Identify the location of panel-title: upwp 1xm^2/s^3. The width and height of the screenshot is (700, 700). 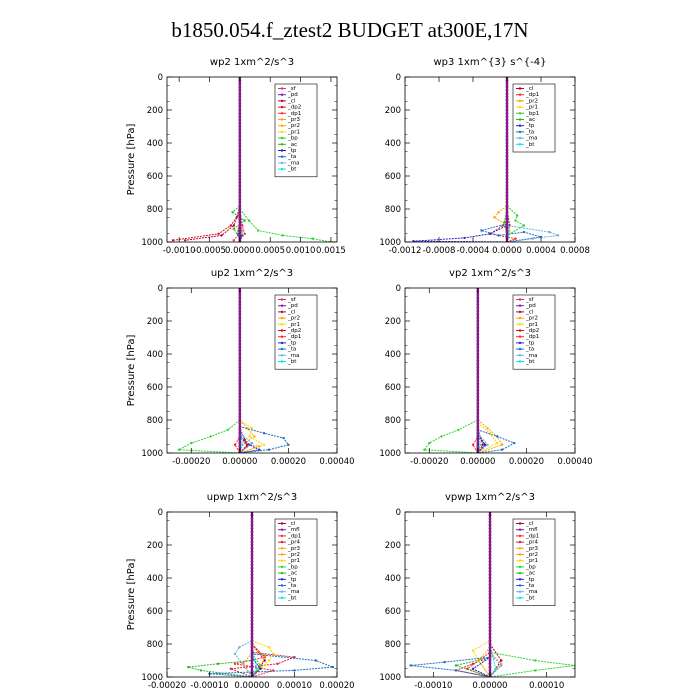
(252, 497).